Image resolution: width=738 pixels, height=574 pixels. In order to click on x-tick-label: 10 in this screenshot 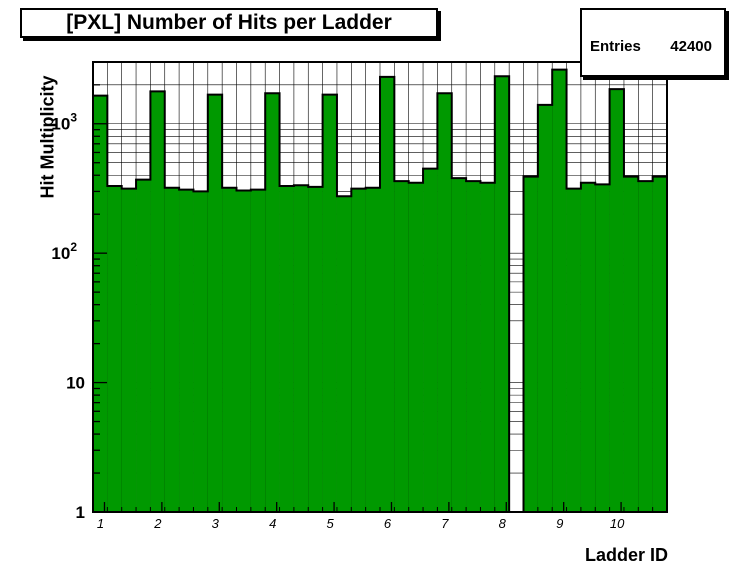, I will do `click(617, 523)`.